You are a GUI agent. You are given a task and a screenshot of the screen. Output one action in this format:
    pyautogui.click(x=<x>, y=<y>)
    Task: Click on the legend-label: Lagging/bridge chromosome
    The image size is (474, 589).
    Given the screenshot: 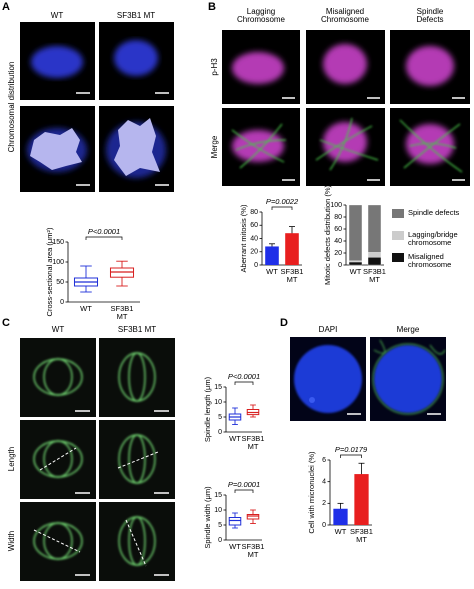 What is the action you would take?
    pyautogui.click(x=433, y=238)
    